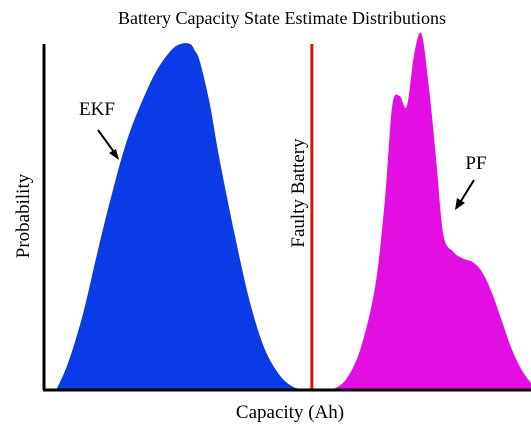 The image size is (531, 431). I want to click on y-axis-label: Probability, so click(23, 215).